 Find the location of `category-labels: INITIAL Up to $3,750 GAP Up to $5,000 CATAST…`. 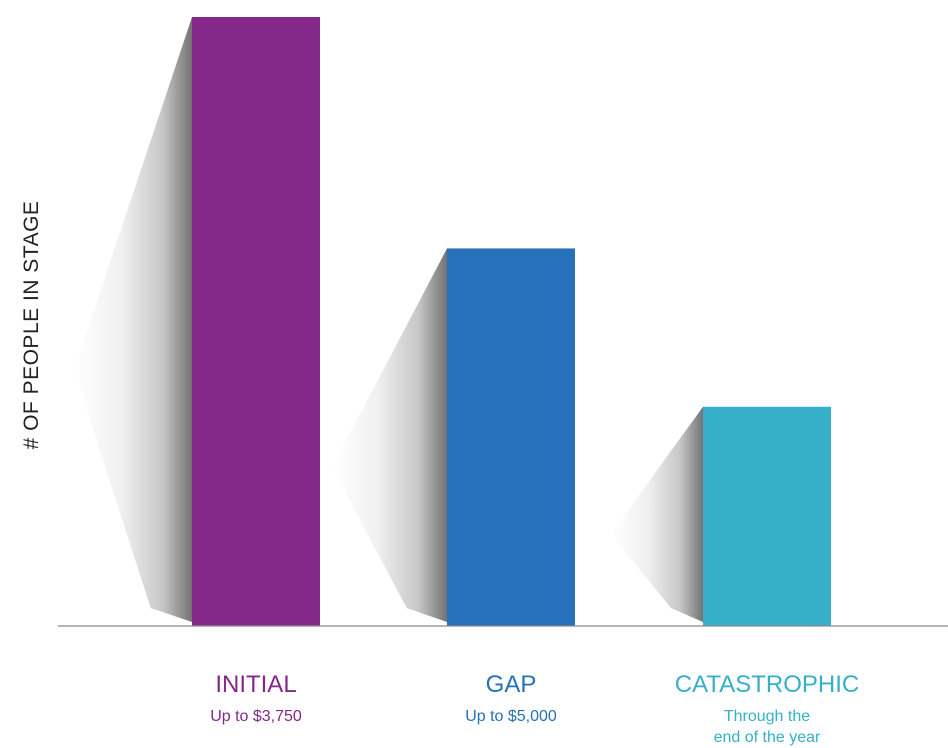

category-labels: INITIAL Up to $3,750 GAP Up to $5,000 CATAST… is located at coordinates (534, 708).